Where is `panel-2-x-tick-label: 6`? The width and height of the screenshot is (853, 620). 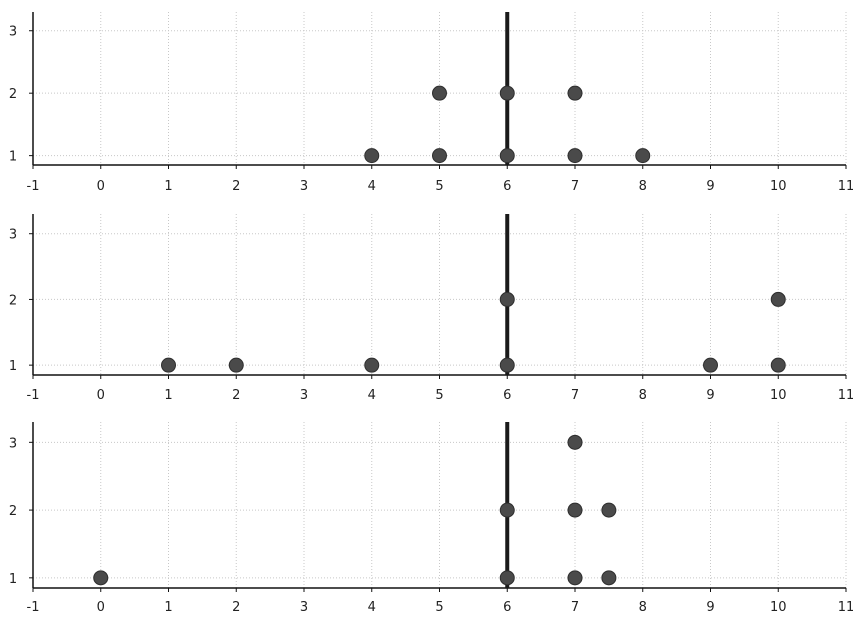
panel-2-x-tick-label: 6 is located at coordinates (507, 395).